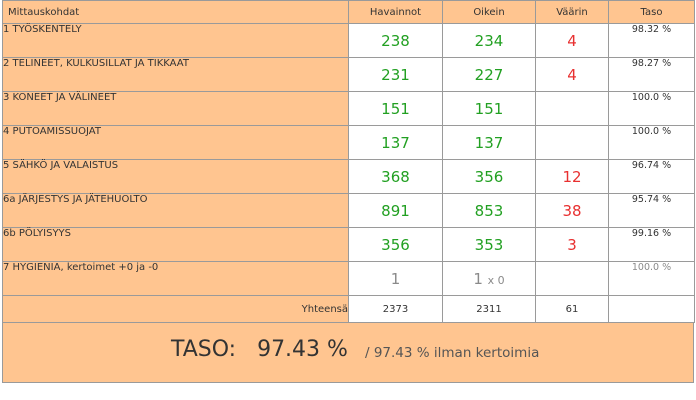  I want to click on table-row: 3 KONEET JA VÄLINEET 151 151 100.0 %, so click(348, 108).